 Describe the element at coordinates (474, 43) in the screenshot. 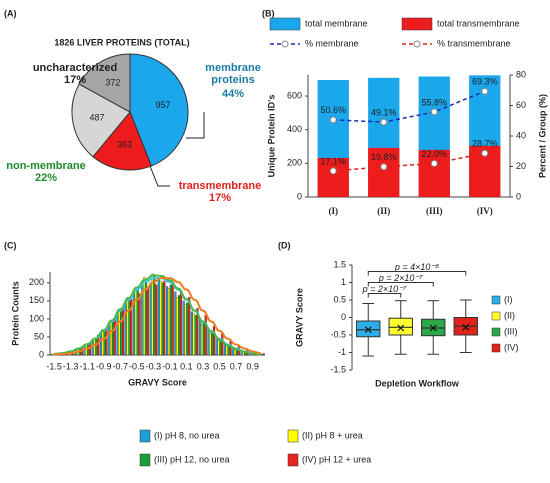

I see `legend-label: % transmembrane` at that location.